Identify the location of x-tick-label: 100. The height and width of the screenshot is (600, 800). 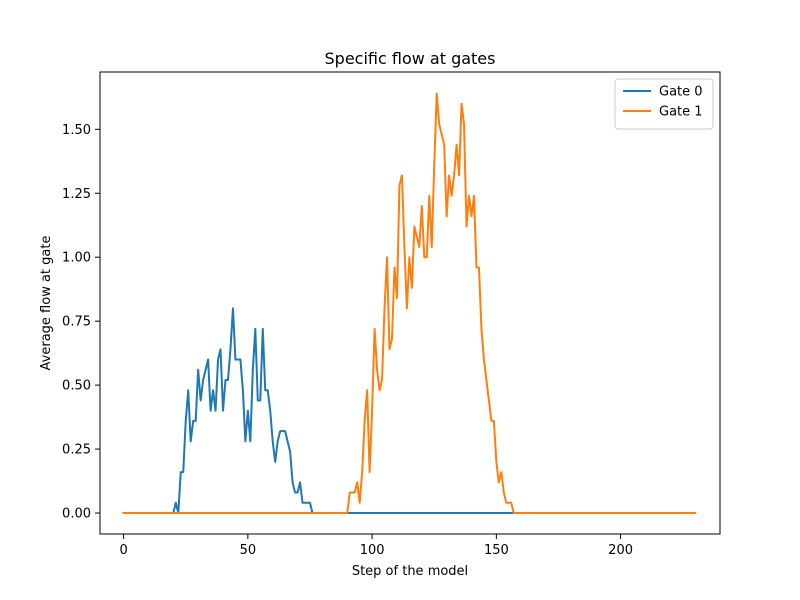
(372, 550).